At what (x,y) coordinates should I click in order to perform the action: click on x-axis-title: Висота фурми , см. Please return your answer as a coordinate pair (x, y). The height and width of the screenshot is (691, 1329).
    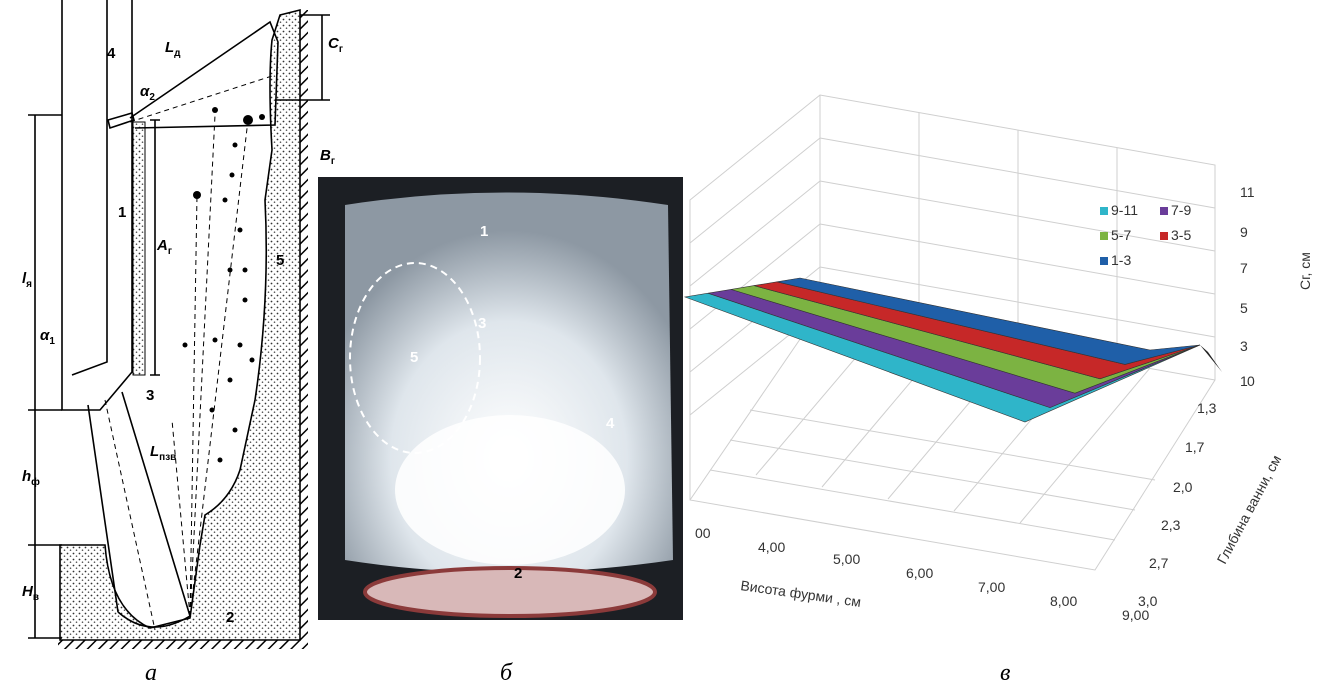
    Looking at the image, I should click on (801, 593).